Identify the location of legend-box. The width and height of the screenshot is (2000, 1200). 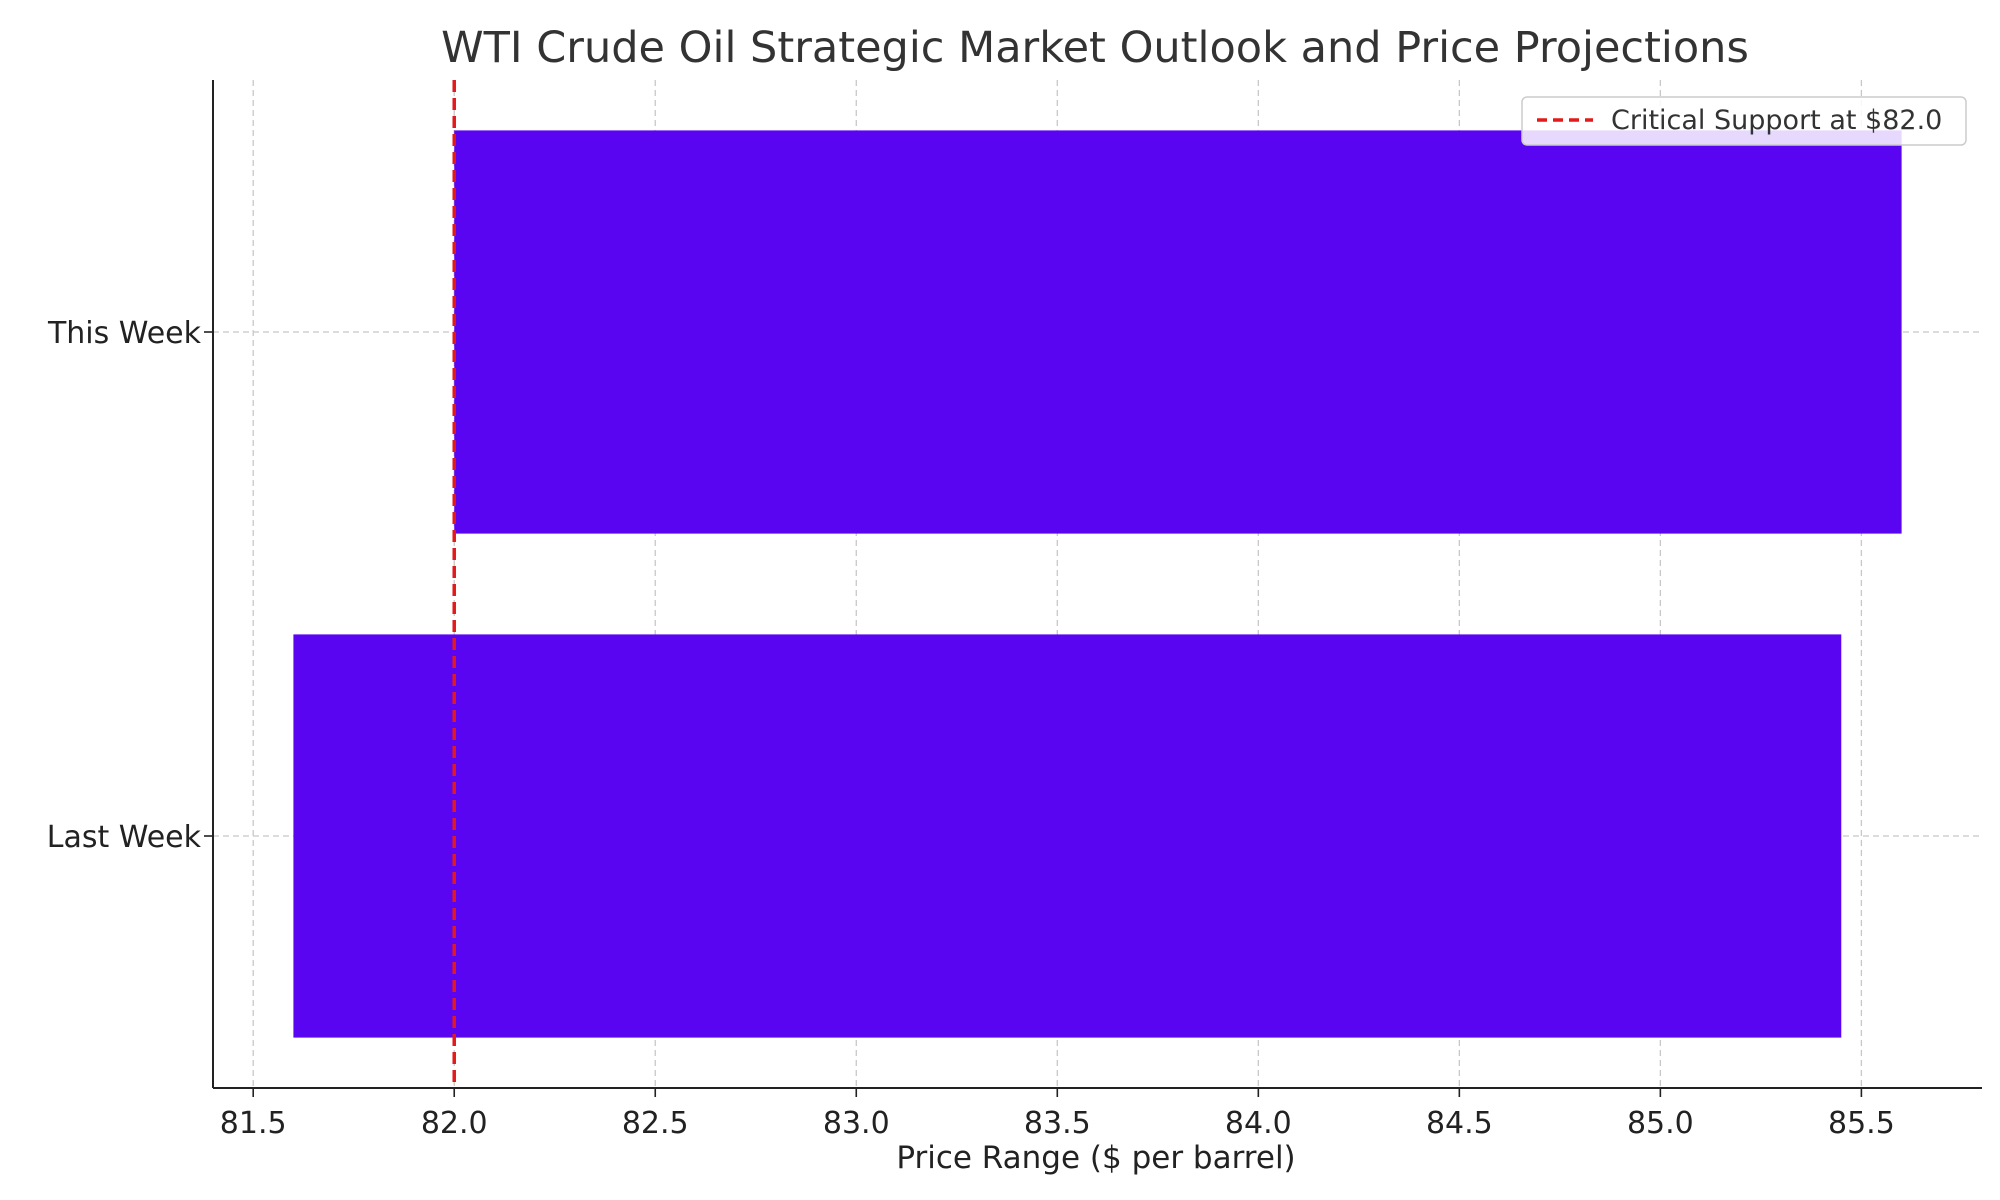
(1744, 121).